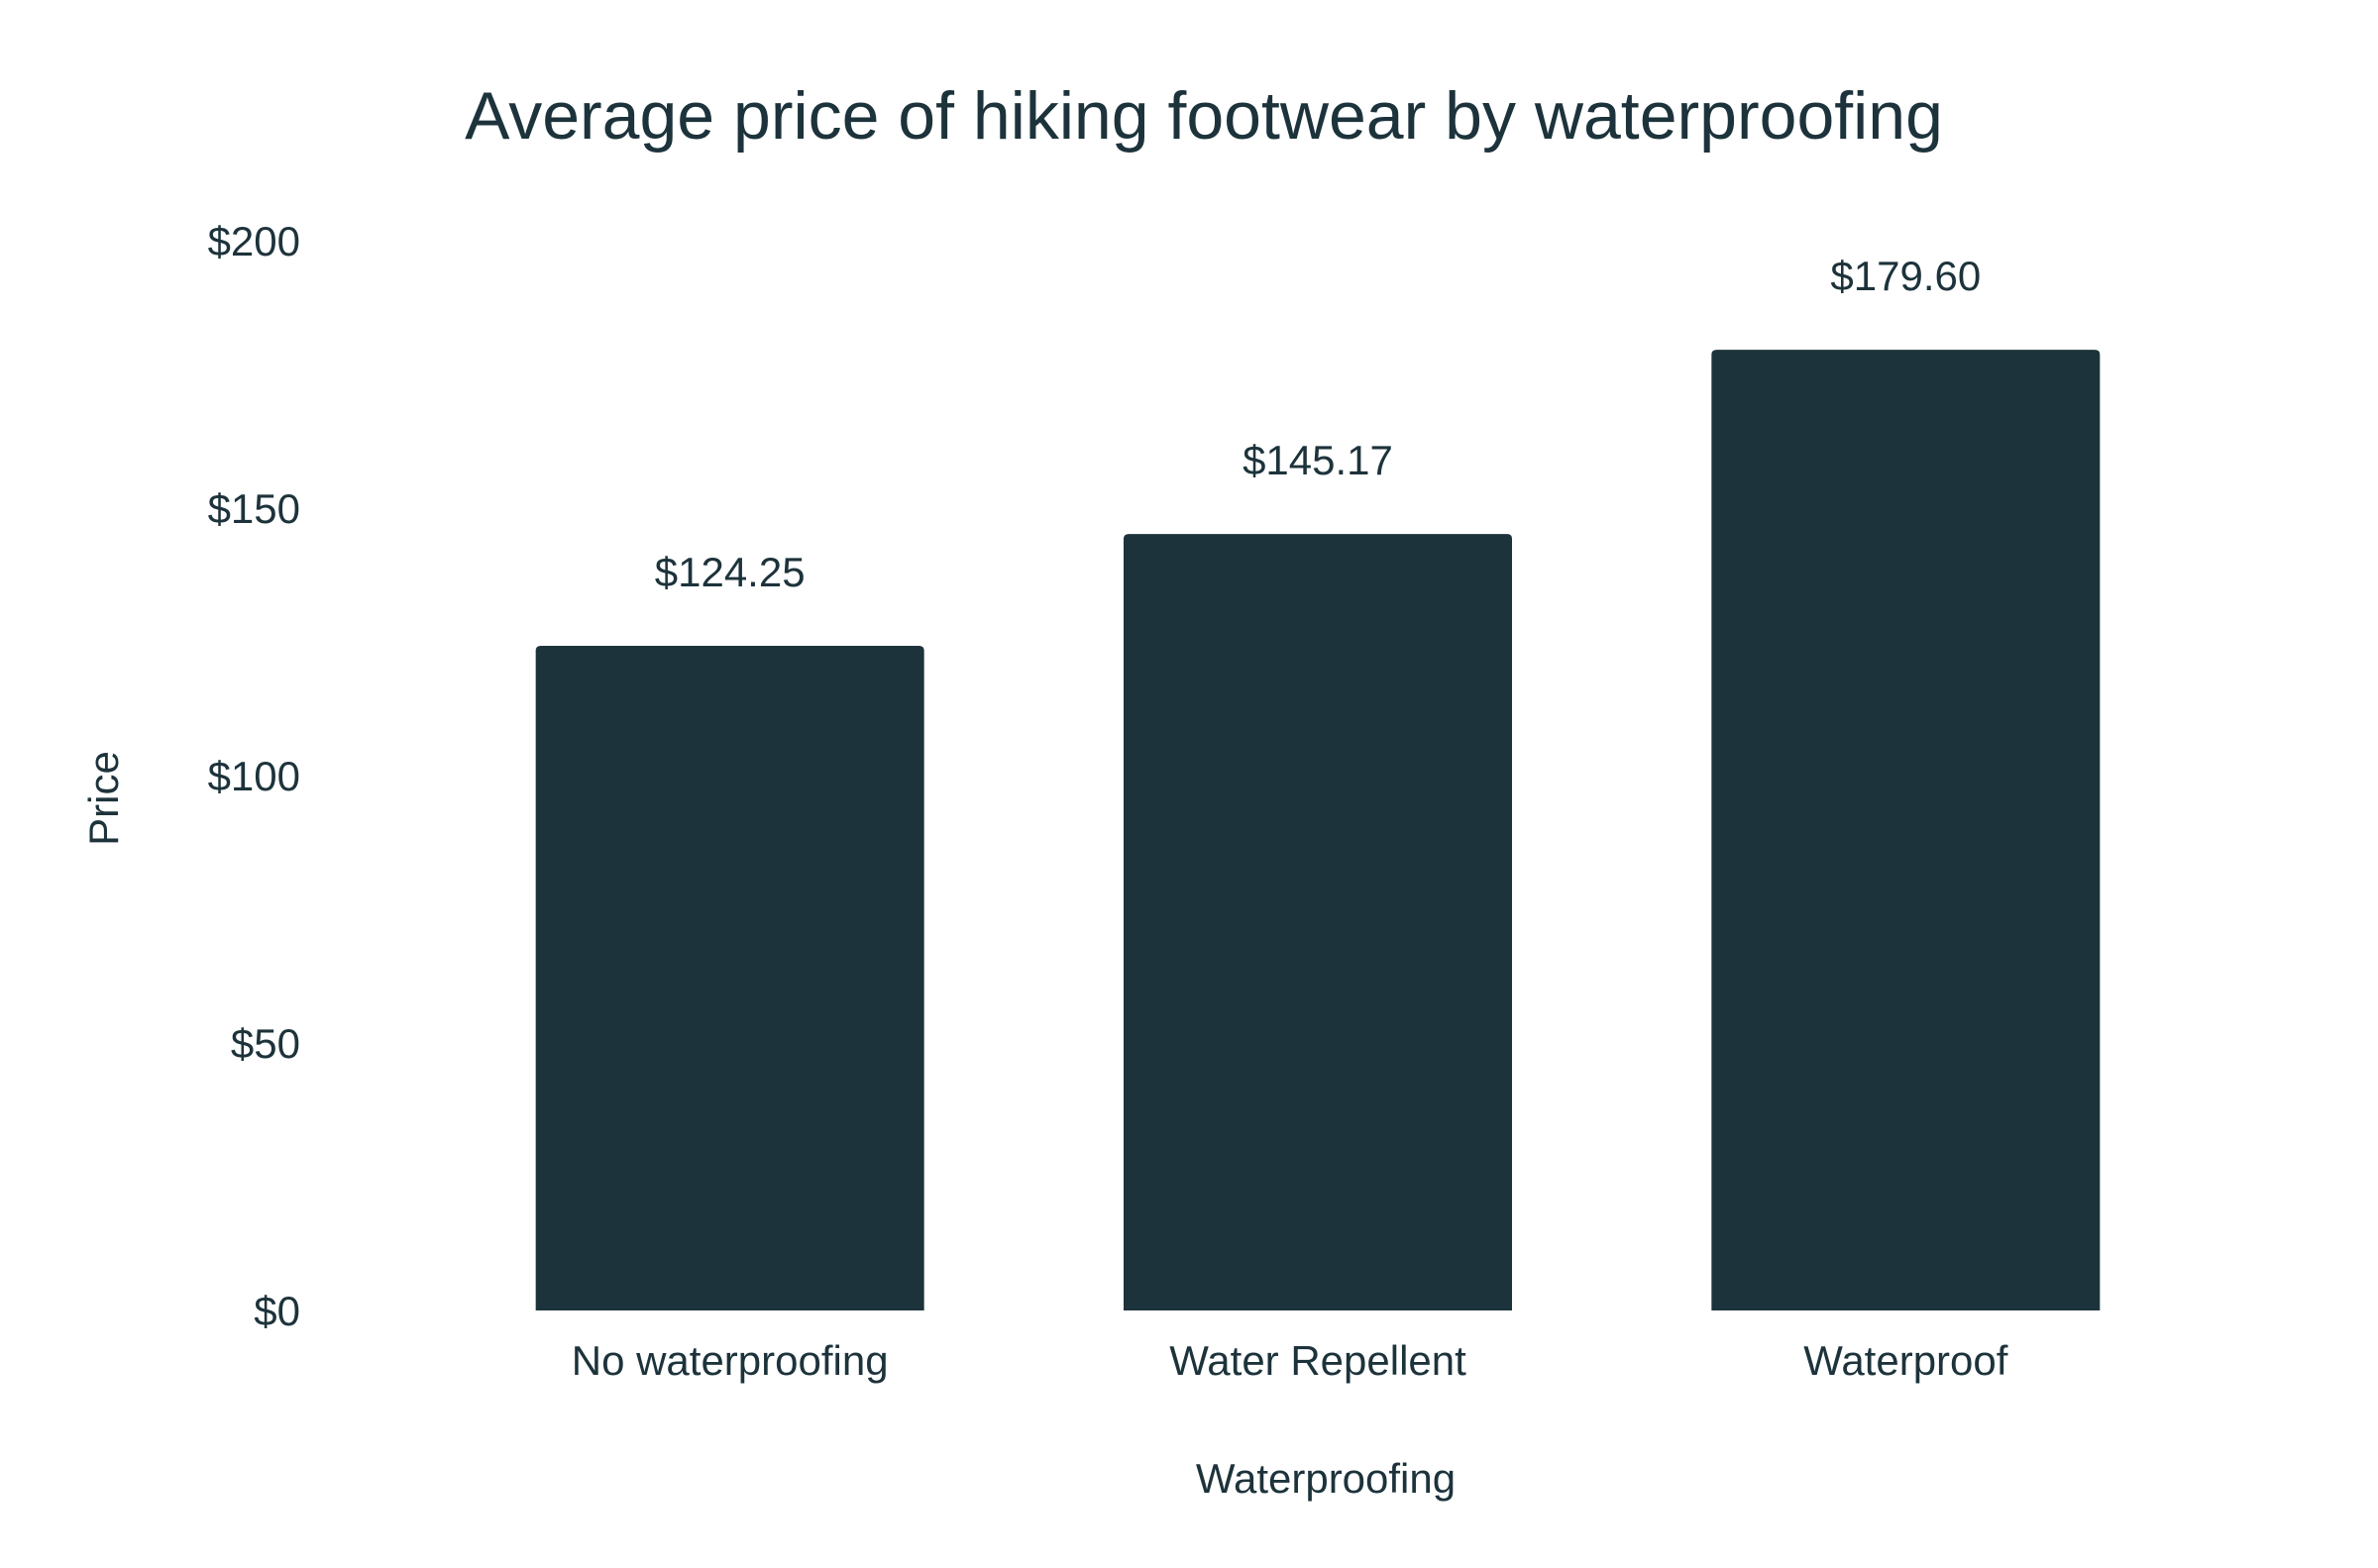 The height and width of the screenshot is (1568, 2378). What do you see at coordinates (1906, 1361) in the screenshot?
I see `x-tick-label: Waterproof` at bounding box center [1906, 1361].